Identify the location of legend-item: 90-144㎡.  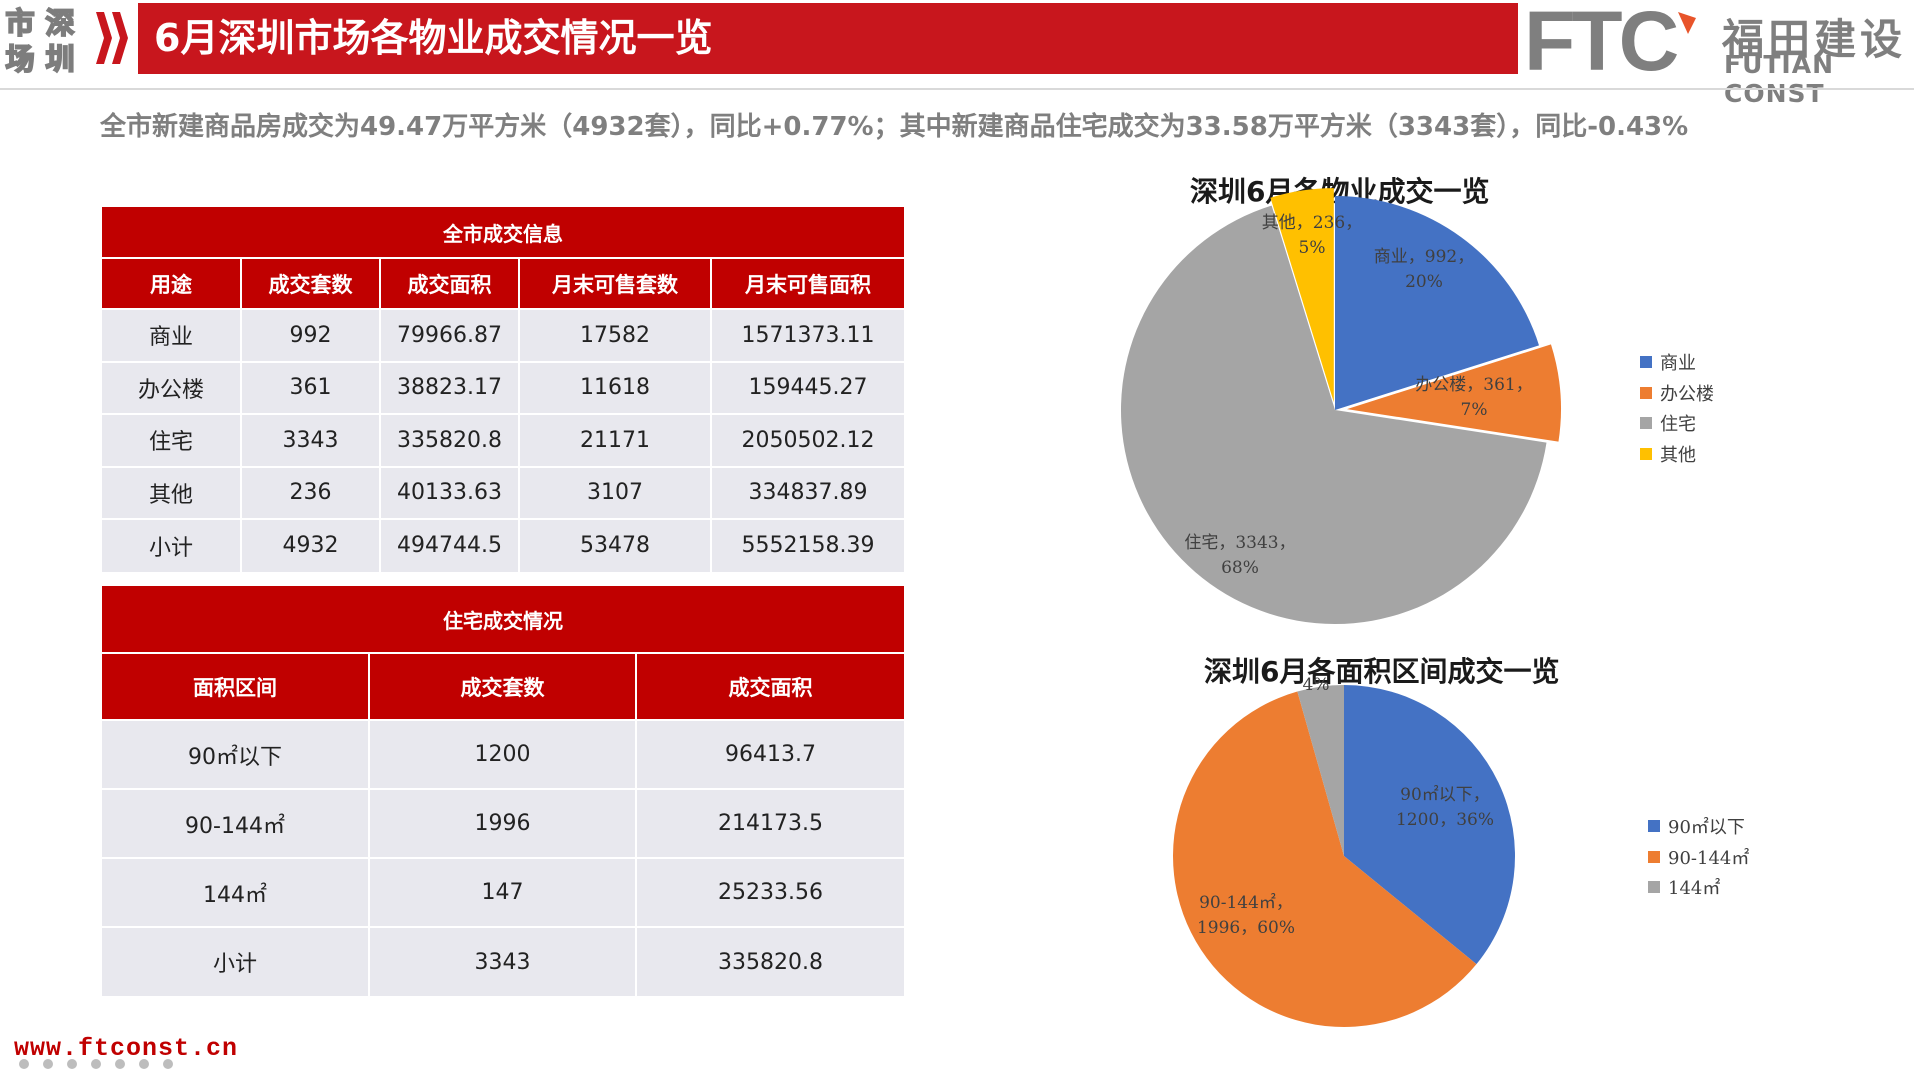
(1698, 857).